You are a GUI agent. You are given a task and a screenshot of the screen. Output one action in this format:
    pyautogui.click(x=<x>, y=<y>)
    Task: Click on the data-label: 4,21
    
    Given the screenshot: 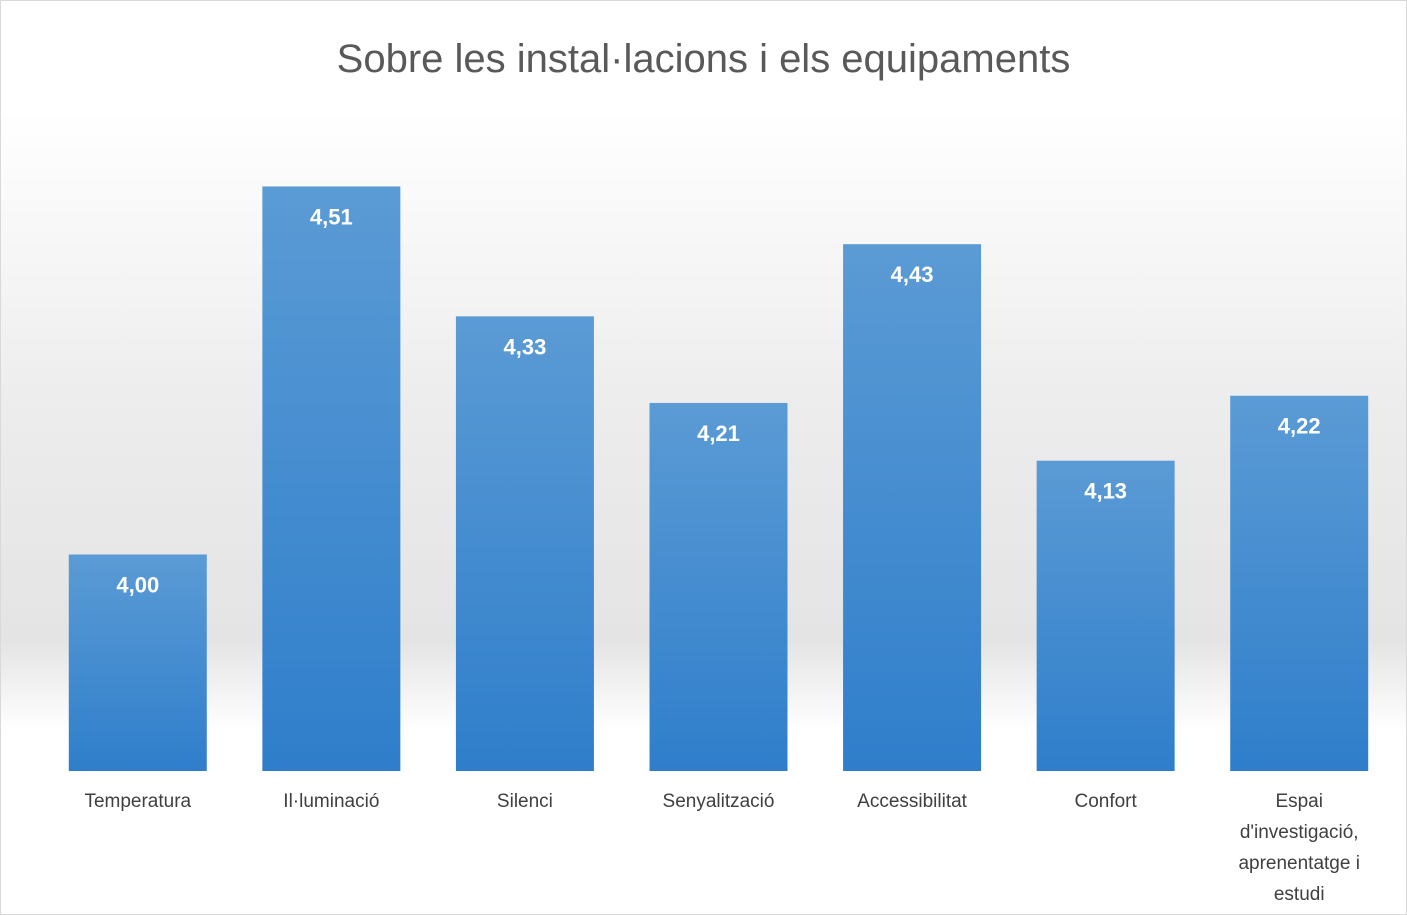 What is the action you would take?
    pyautogui.click(x=718, y=433)
    